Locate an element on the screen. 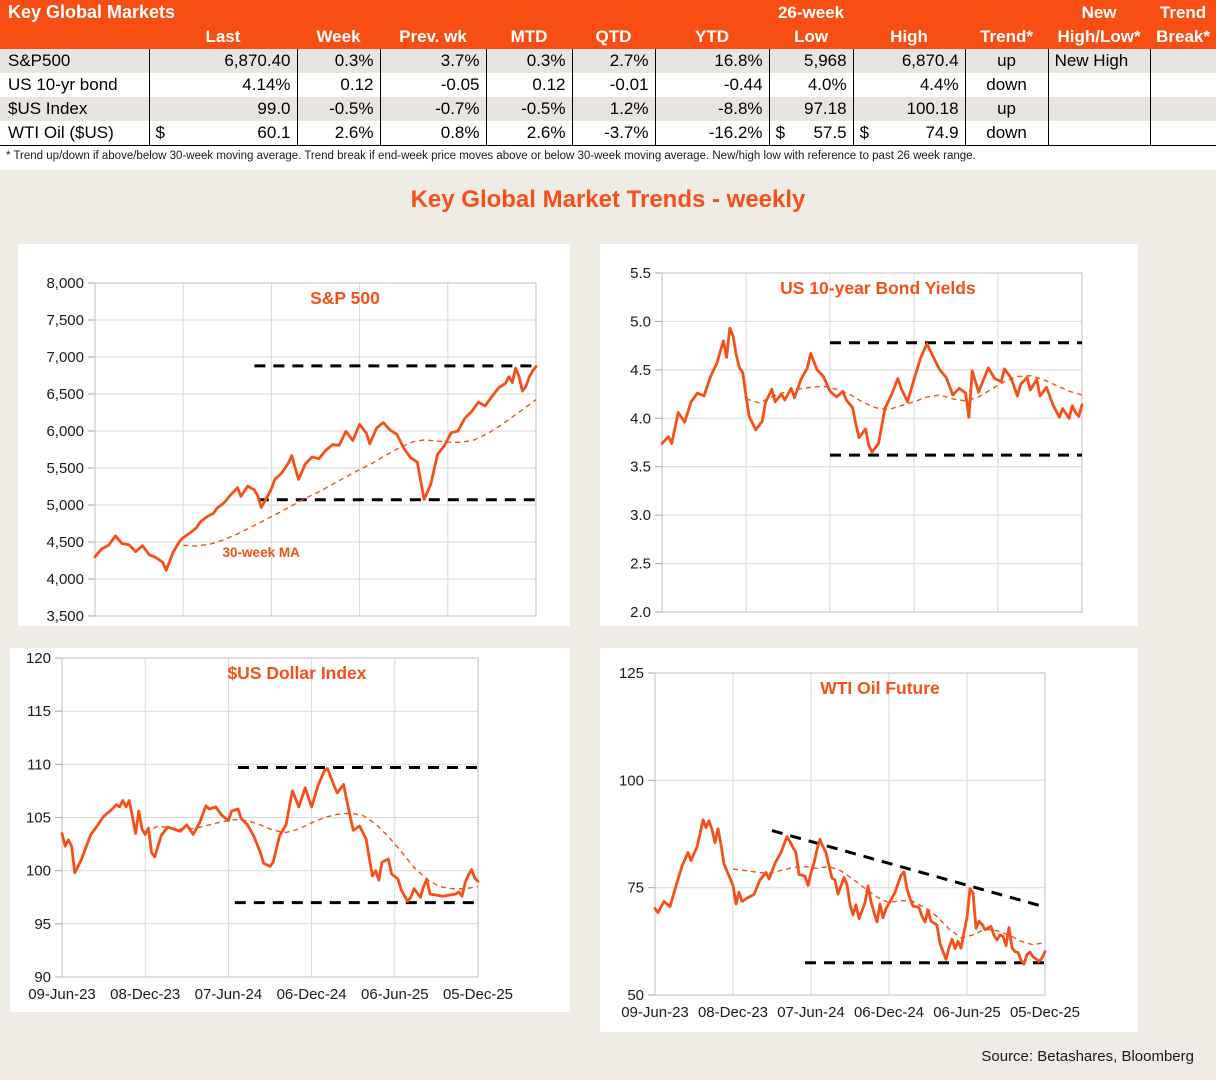 The image size is (1216, 1080). y-axis-label: 4.5 is located at coordinates (640, 370).